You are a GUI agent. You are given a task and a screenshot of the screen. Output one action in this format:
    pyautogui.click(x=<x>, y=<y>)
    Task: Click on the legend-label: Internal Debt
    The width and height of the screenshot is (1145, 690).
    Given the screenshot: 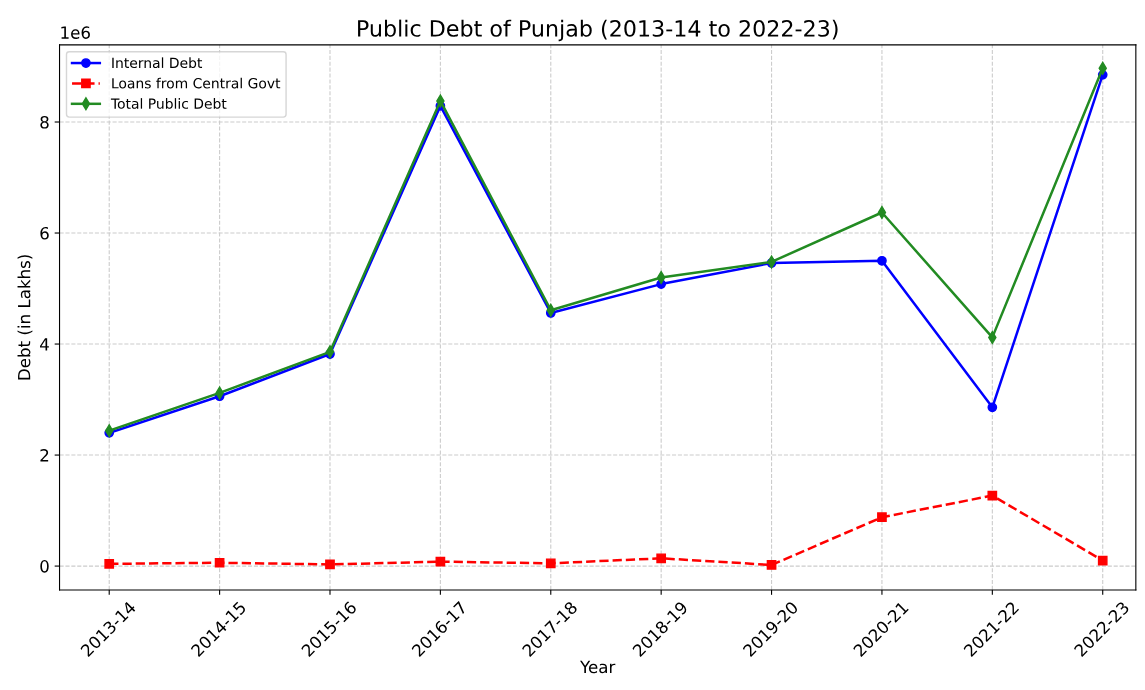 What is the action you would take?
    pyautogui.click(x=157, y=63)
    